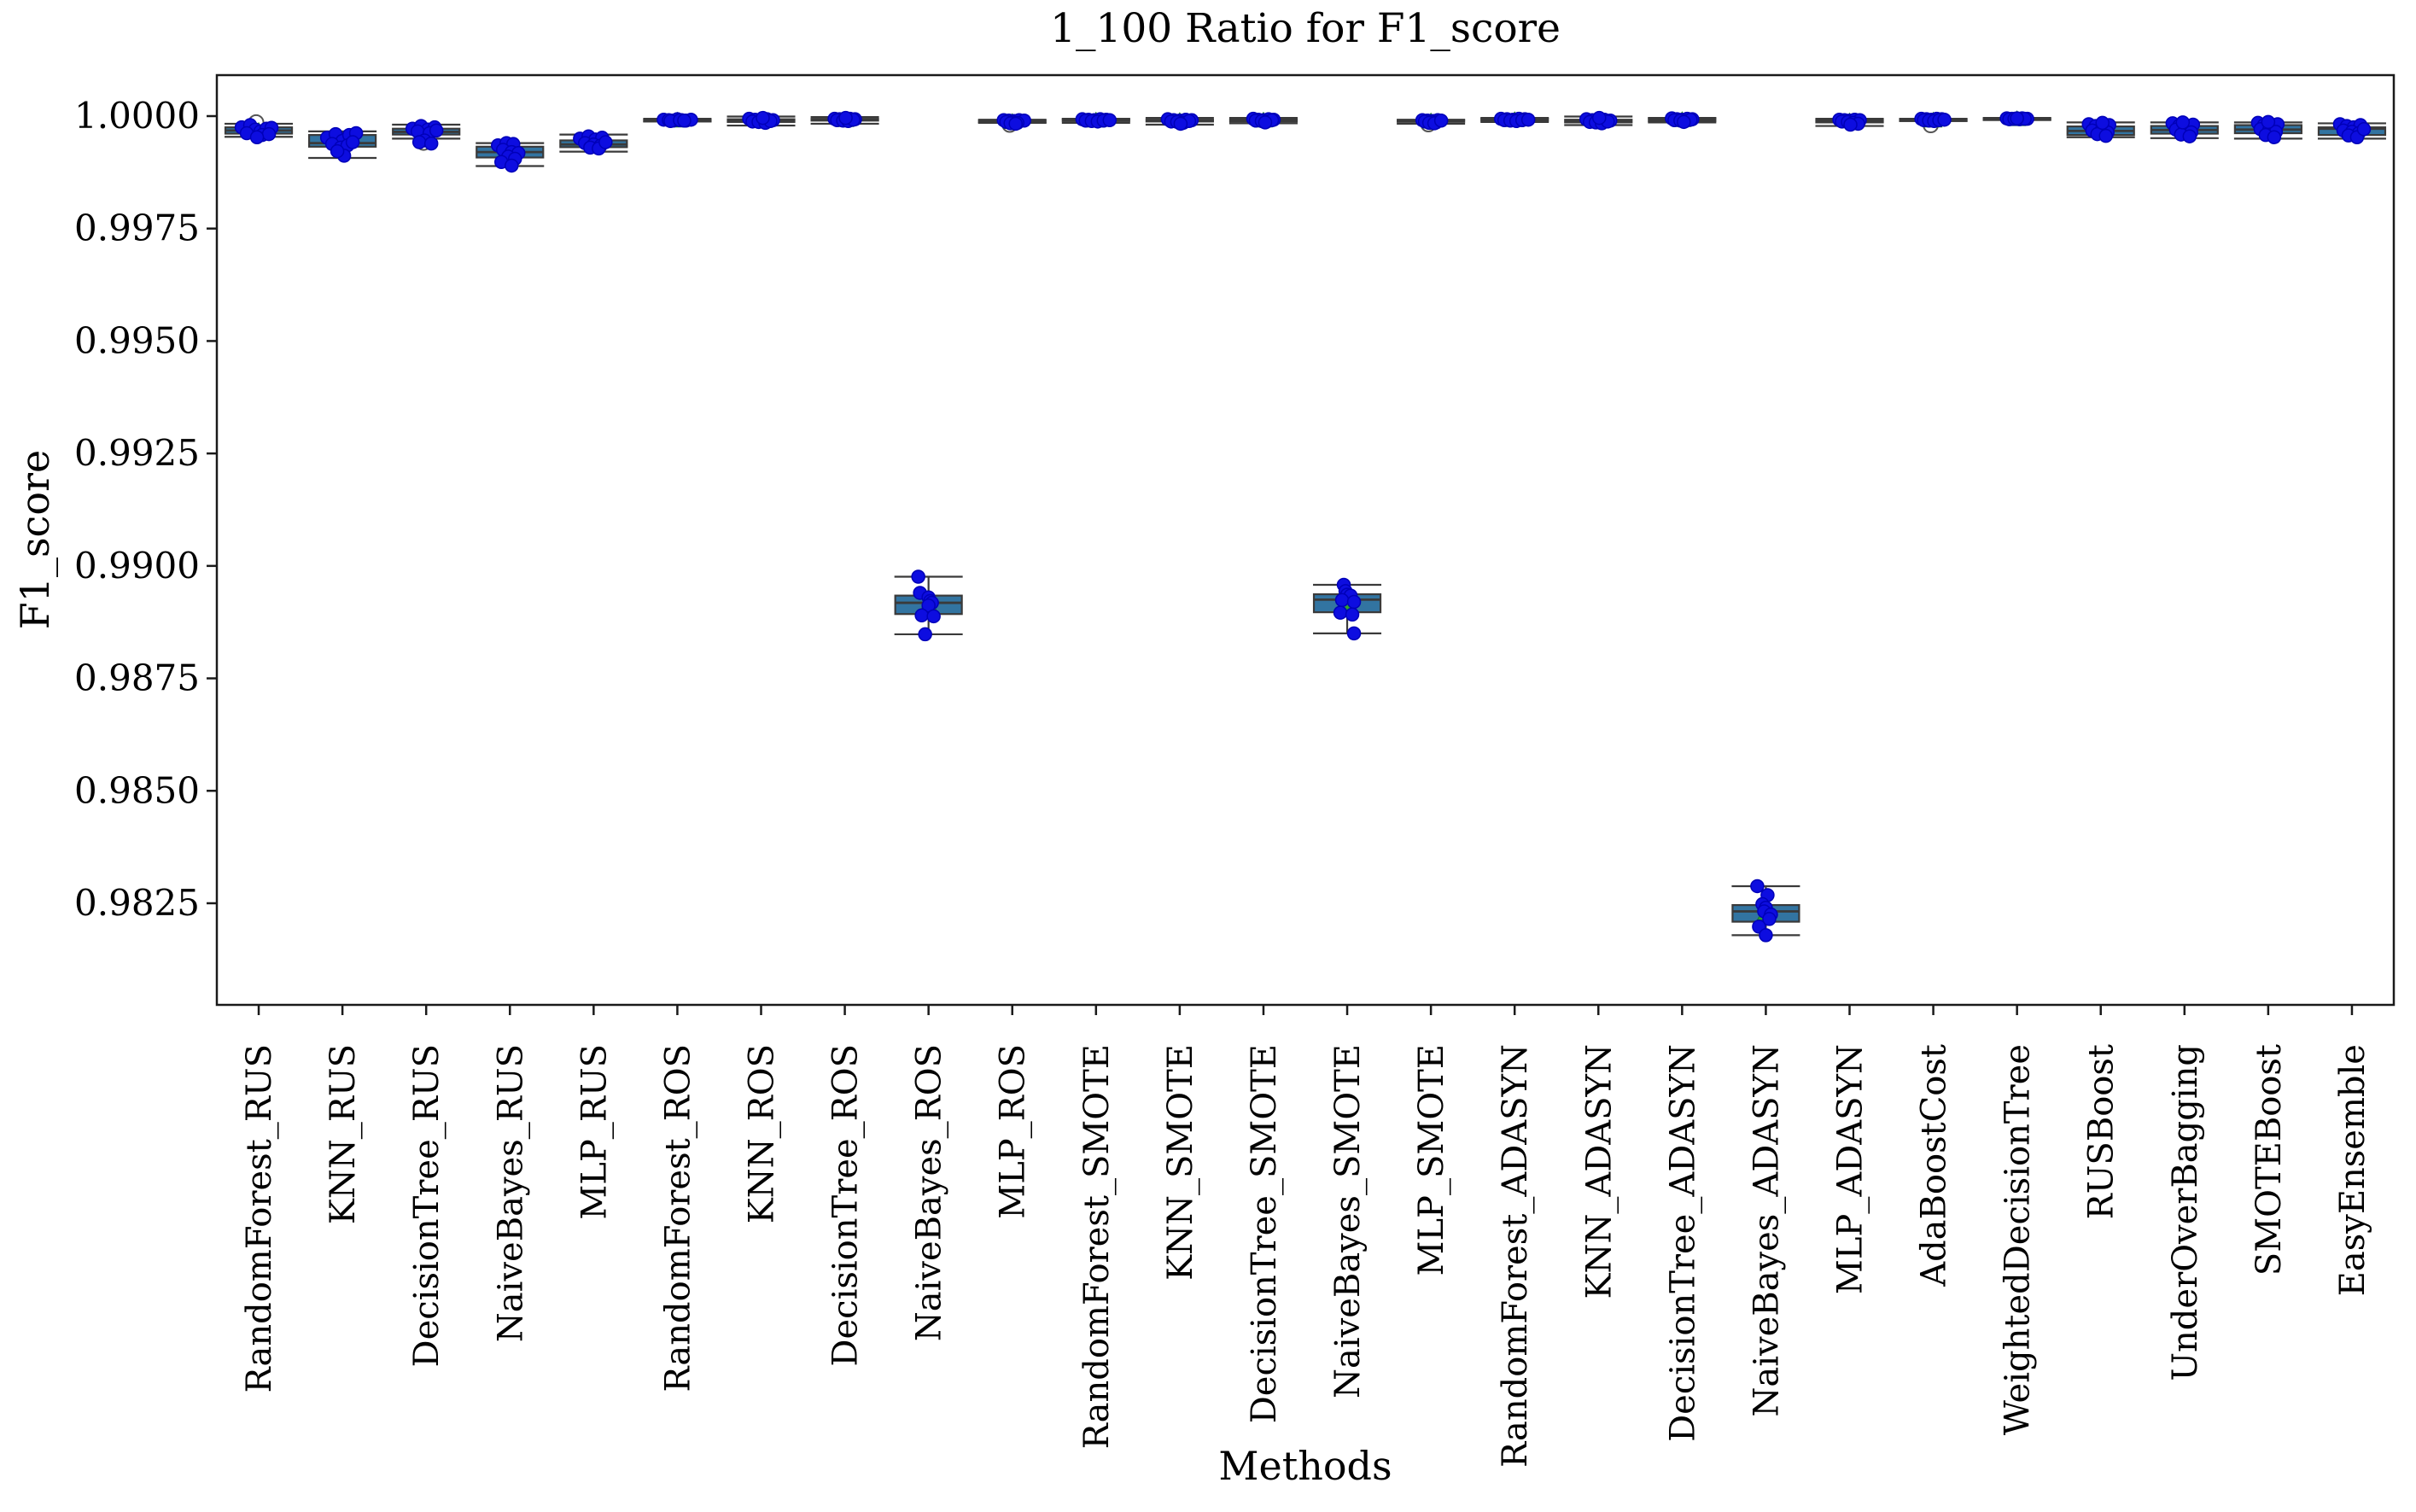 The height and width of the screenshot is (1512, 2416). Describe the element at coordinates (137, 116) in the screenshot. I see `y-tick-label: 1.0000` at that location.